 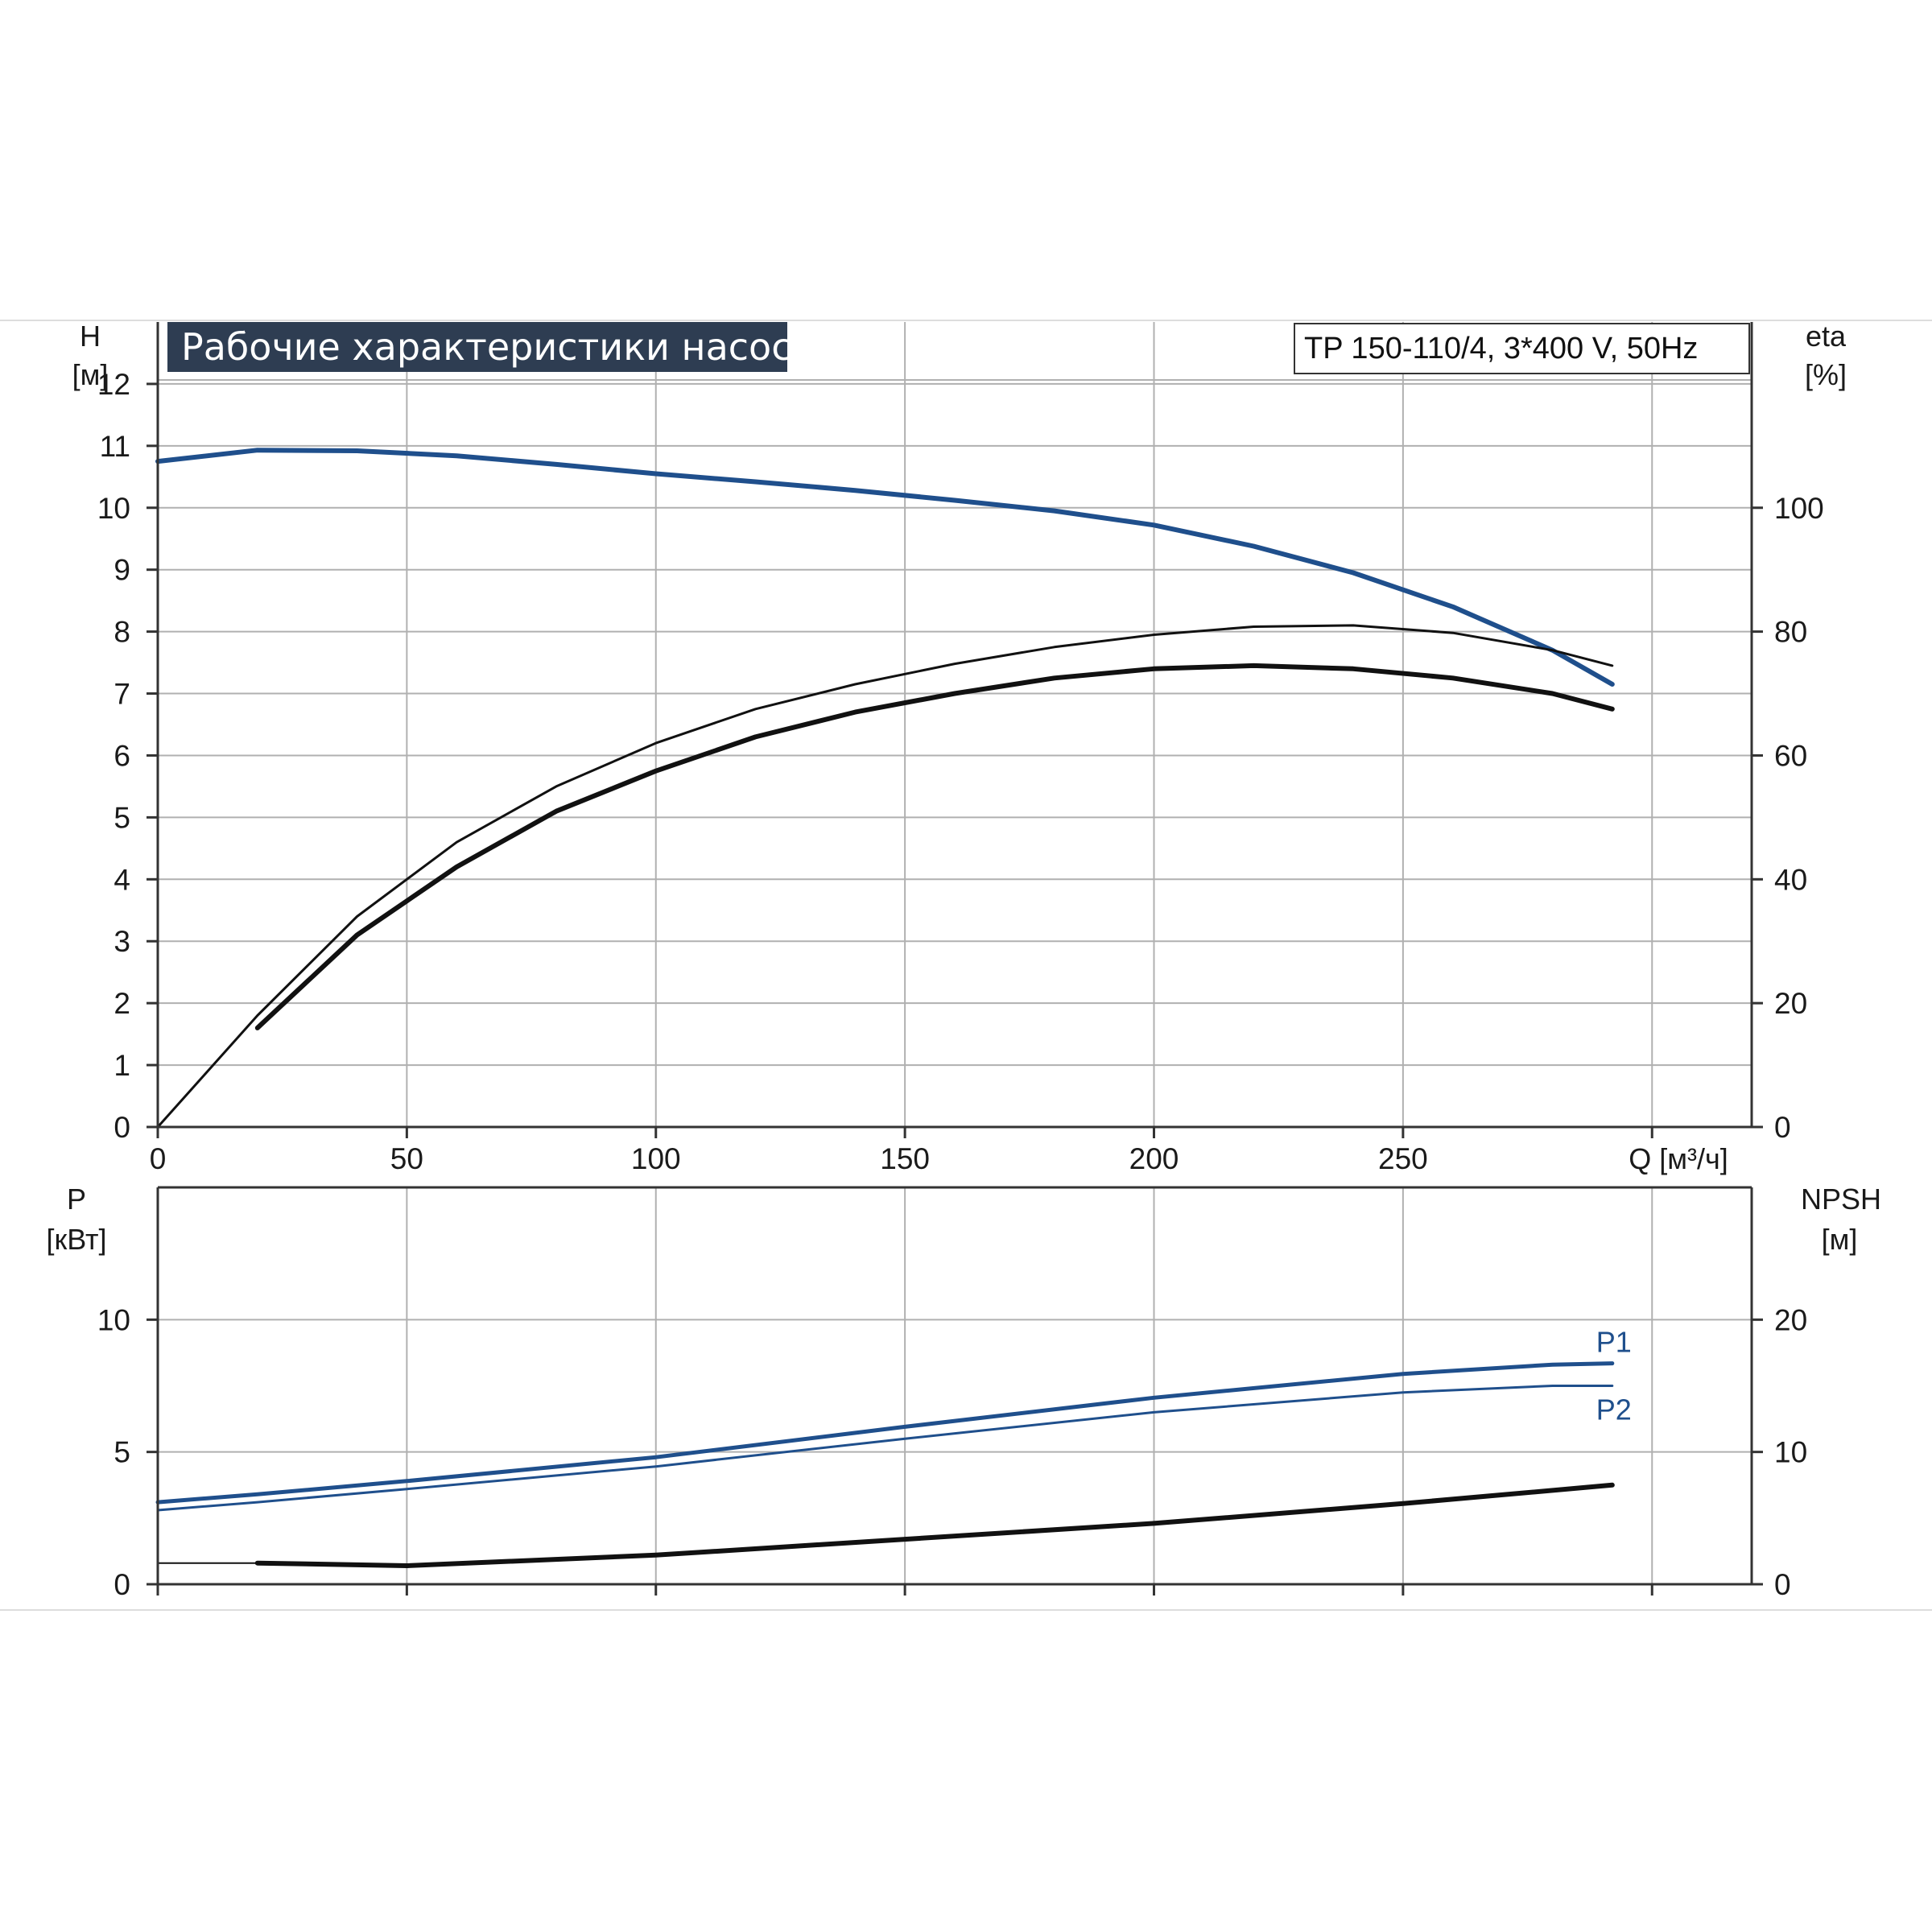 I want to click on upper-right-tick-label: 40, so click(x=1790, y=879).